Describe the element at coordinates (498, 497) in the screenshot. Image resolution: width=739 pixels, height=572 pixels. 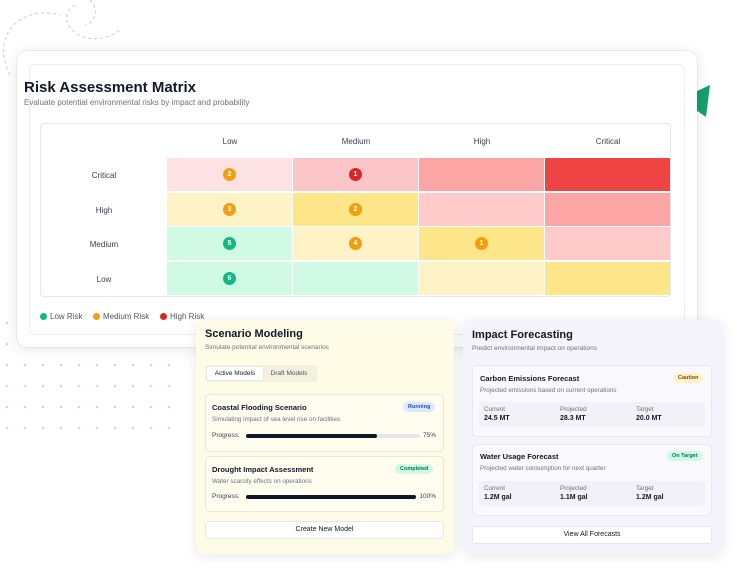
I see `stat-value-current: 1.2M gal` at that location.